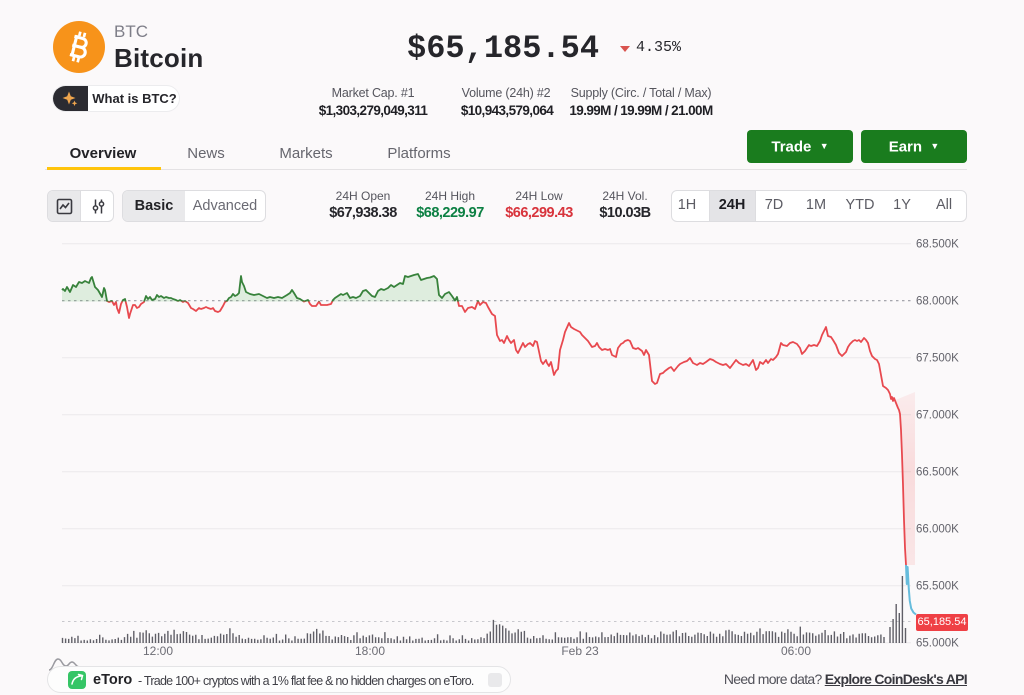 This screenshot has height=695, width=1024. What do you see at coordinates (937, 587) in the screenshot?
I see `svg-text: 65.500K` at bounding box center [937, 587].